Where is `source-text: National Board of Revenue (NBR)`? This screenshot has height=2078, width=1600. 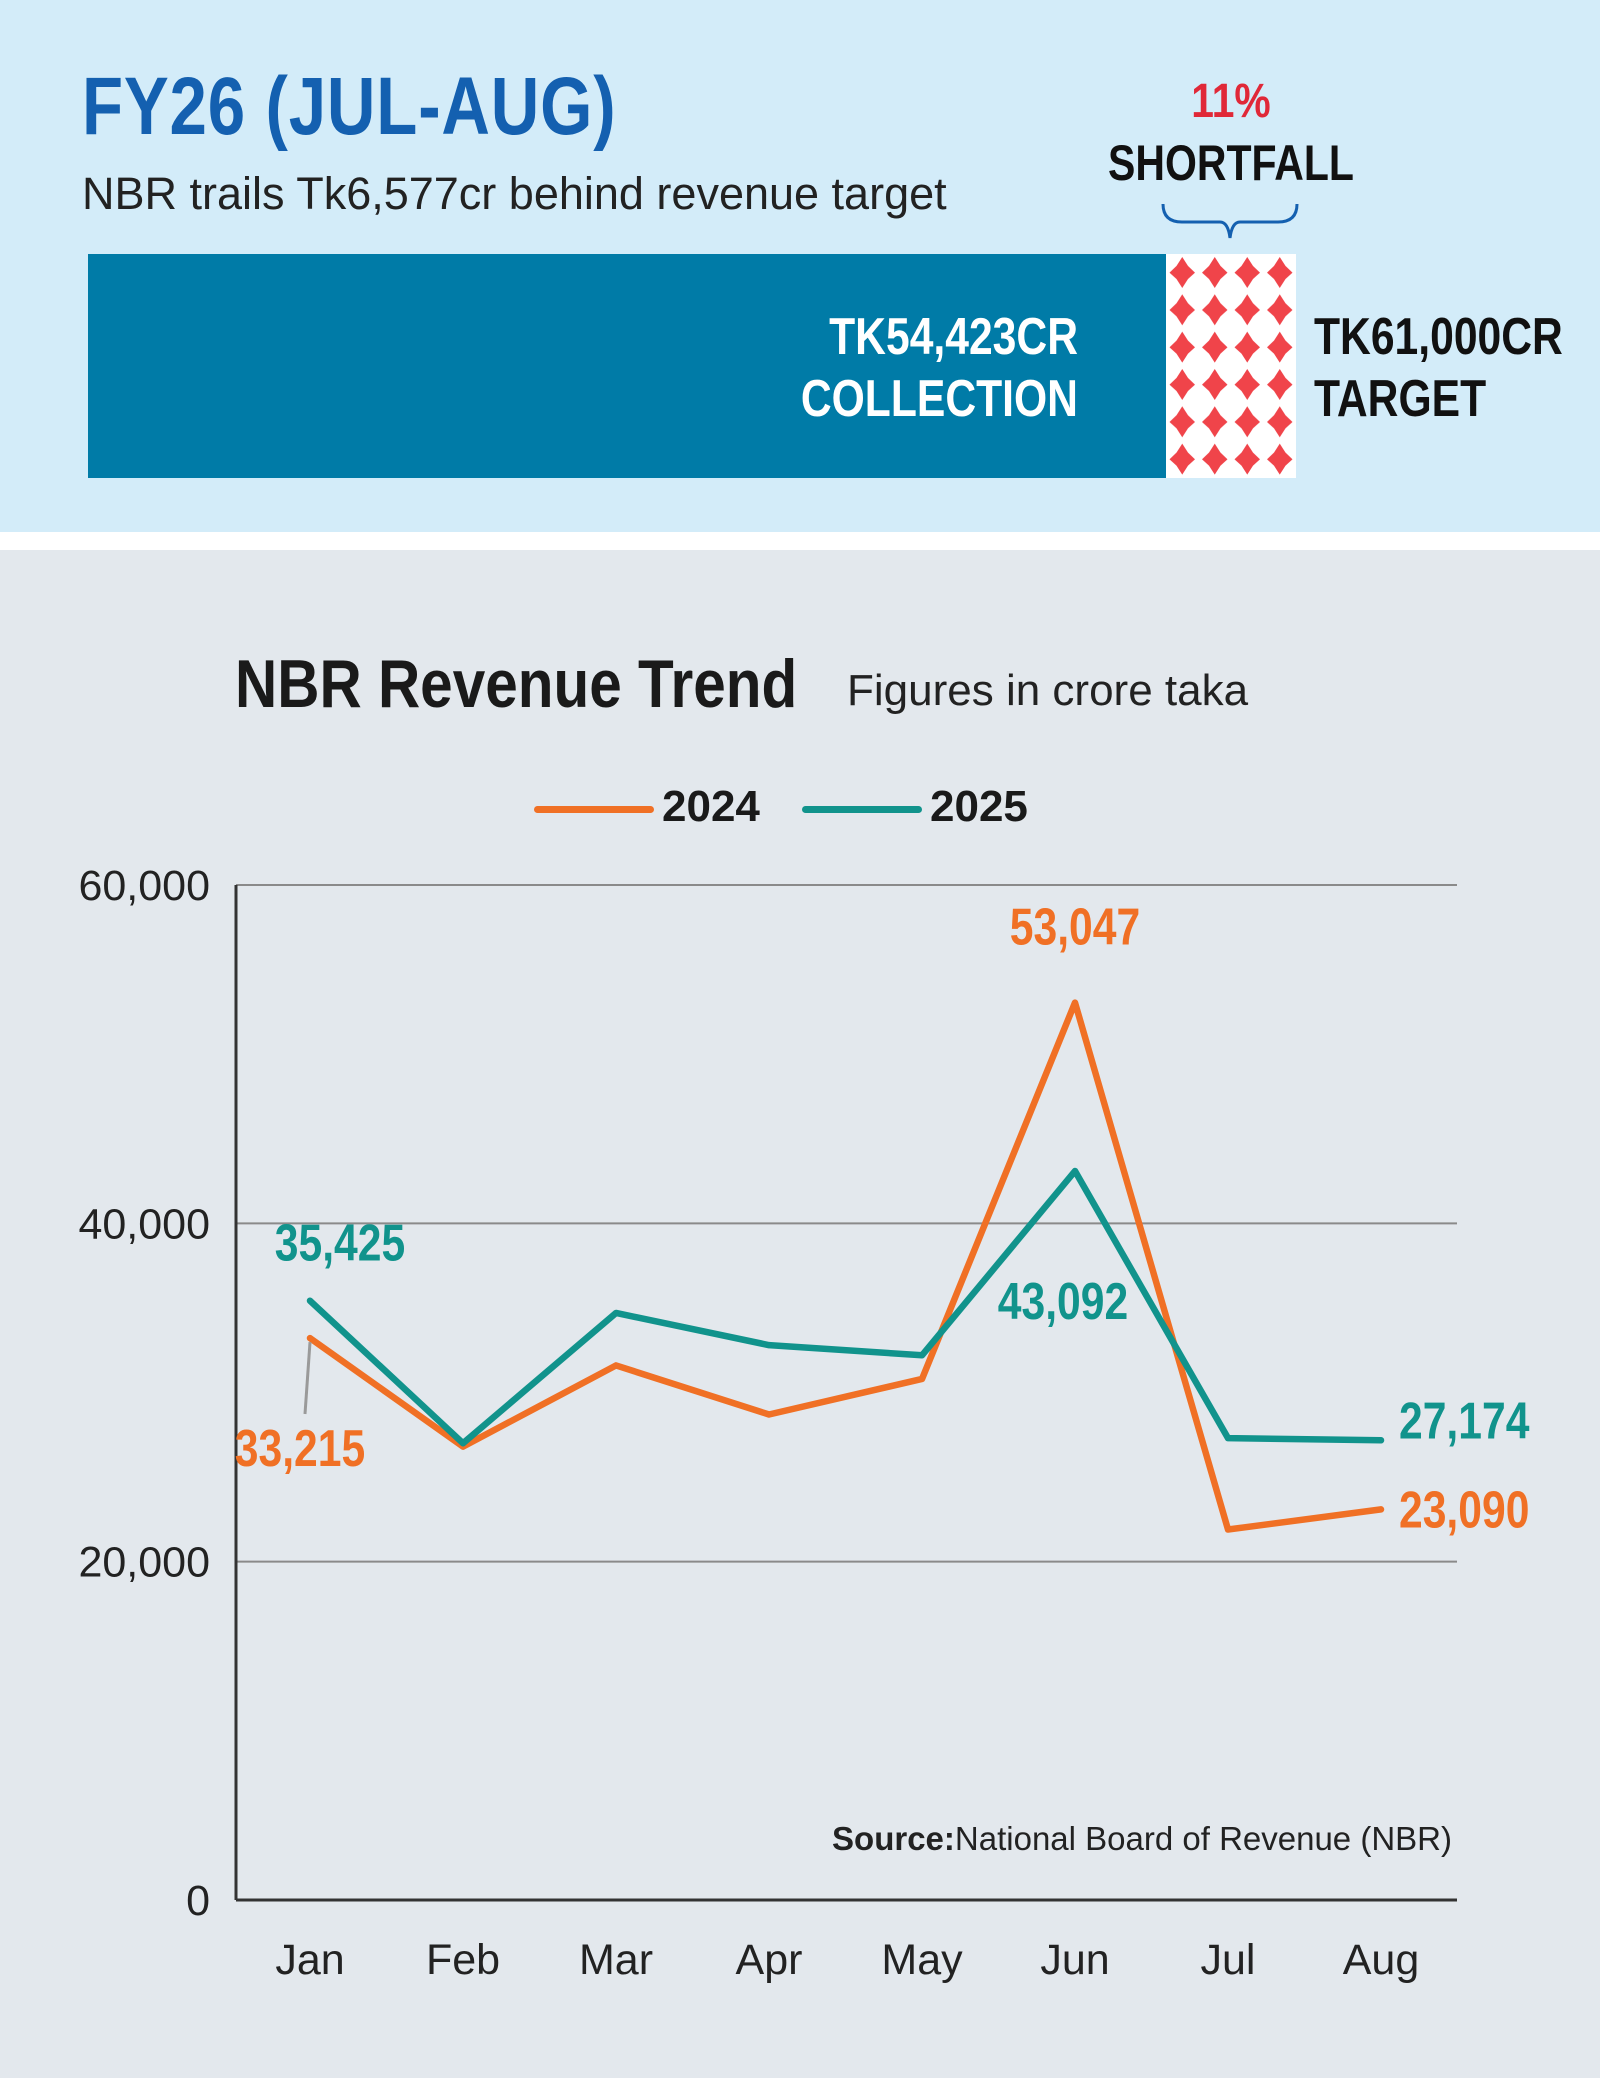 source-text: National Board of Revenue (NBR) is located at coordinates (1203, 1838).